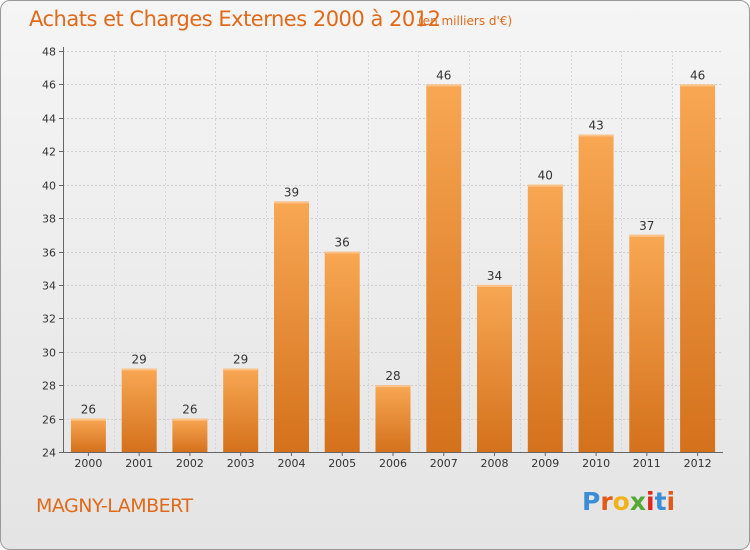  What do you see at coordinates (606, 501) in the screenshot?
I see `logo-letter: r` at bounding box center [606, 501].